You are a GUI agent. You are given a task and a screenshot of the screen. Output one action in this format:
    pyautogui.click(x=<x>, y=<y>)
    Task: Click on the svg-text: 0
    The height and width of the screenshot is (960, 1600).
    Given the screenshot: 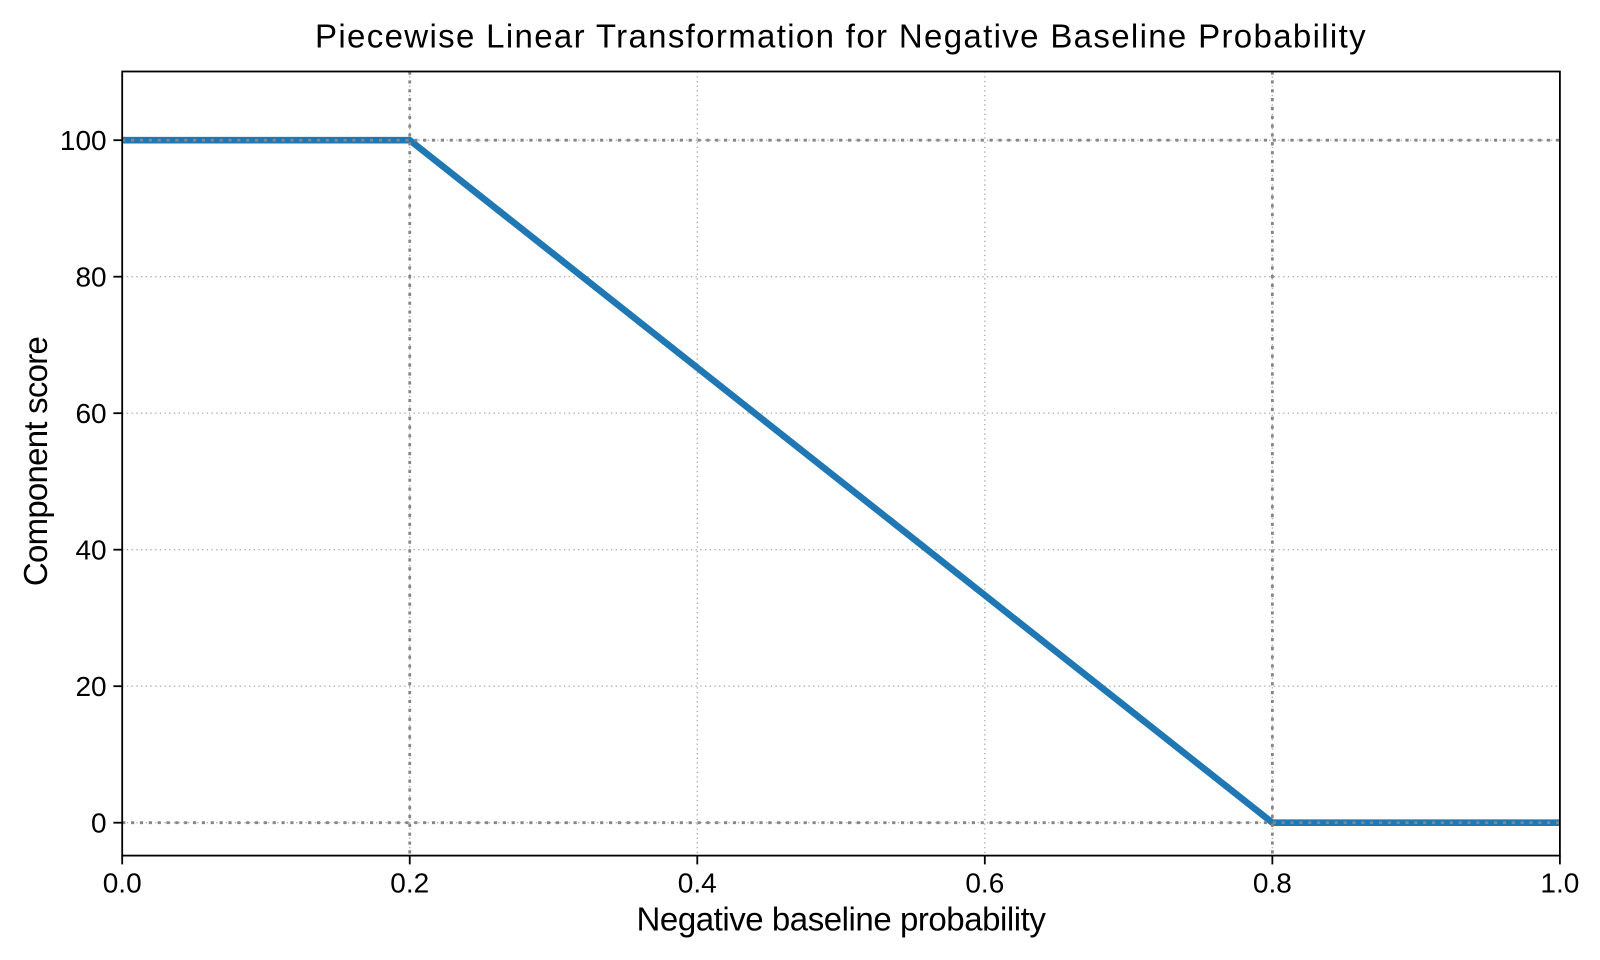 What is the action you would take?
    pyautogui.click(x=99, y=823)
    